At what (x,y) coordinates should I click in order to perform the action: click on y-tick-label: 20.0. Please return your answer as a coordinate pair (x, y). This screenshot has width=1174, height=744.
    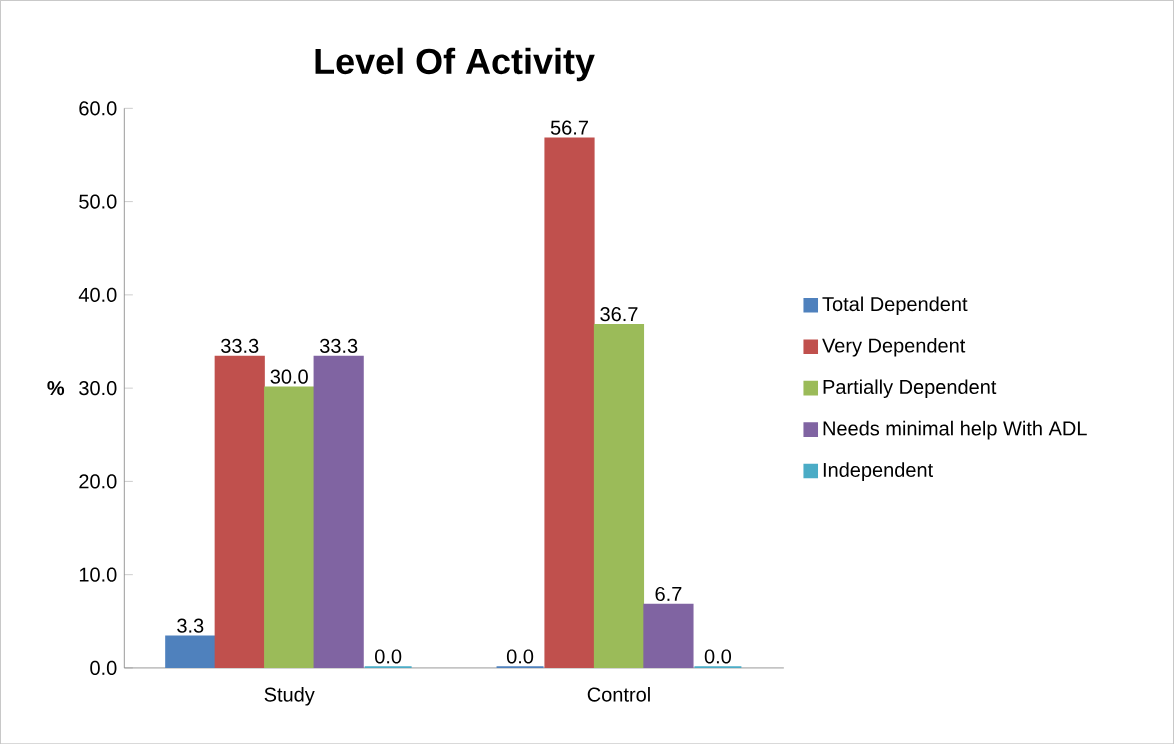
    Looking at the image, I should click on (98, 481).